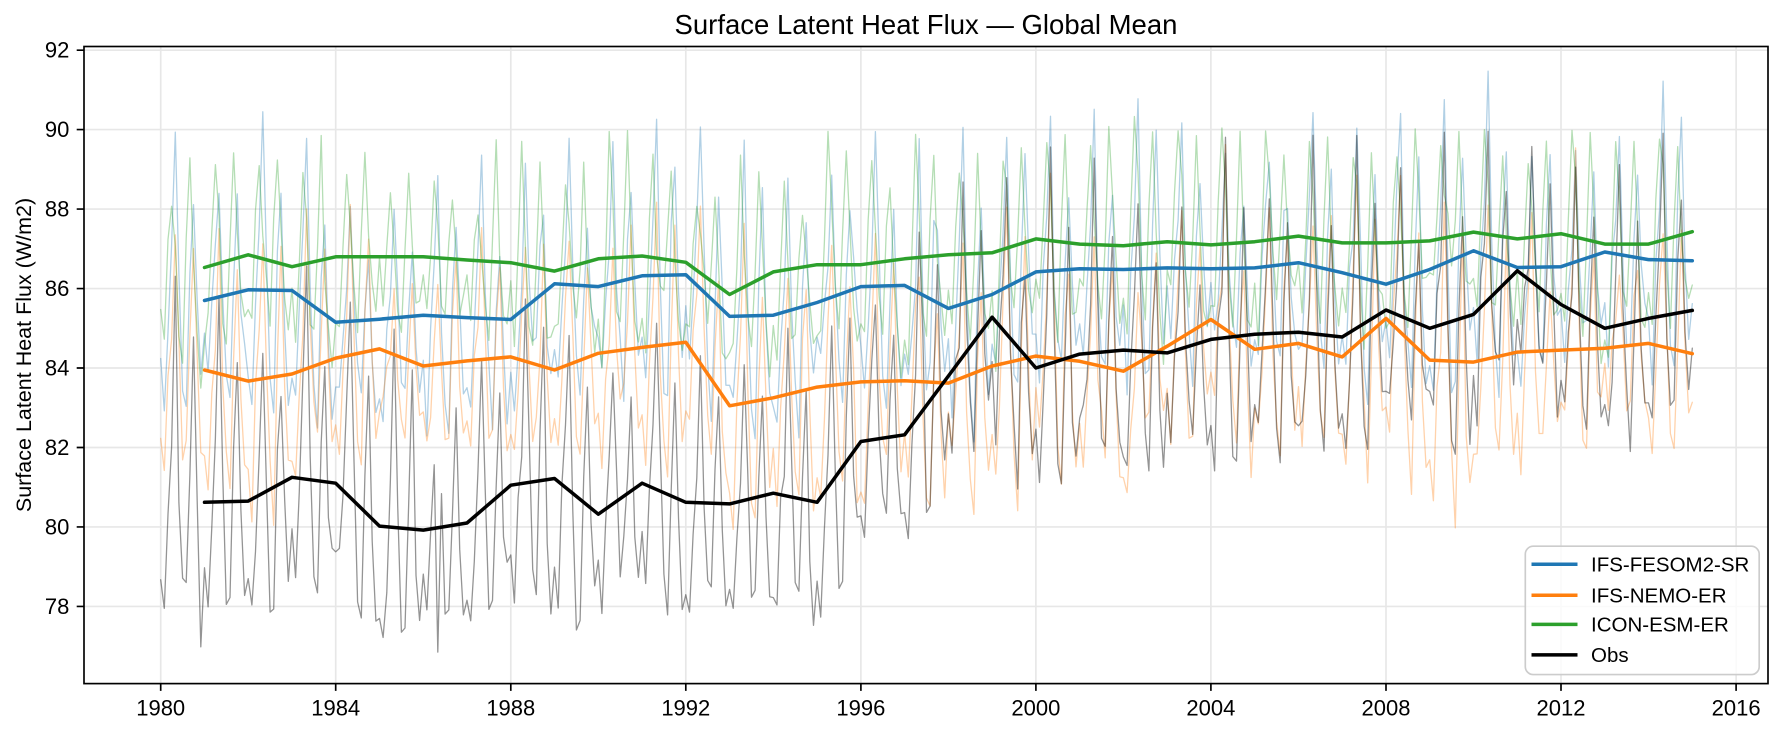  Describe the element at coordinates (57, 288) in the screenshot. I see `svg-text: 86` at that location.